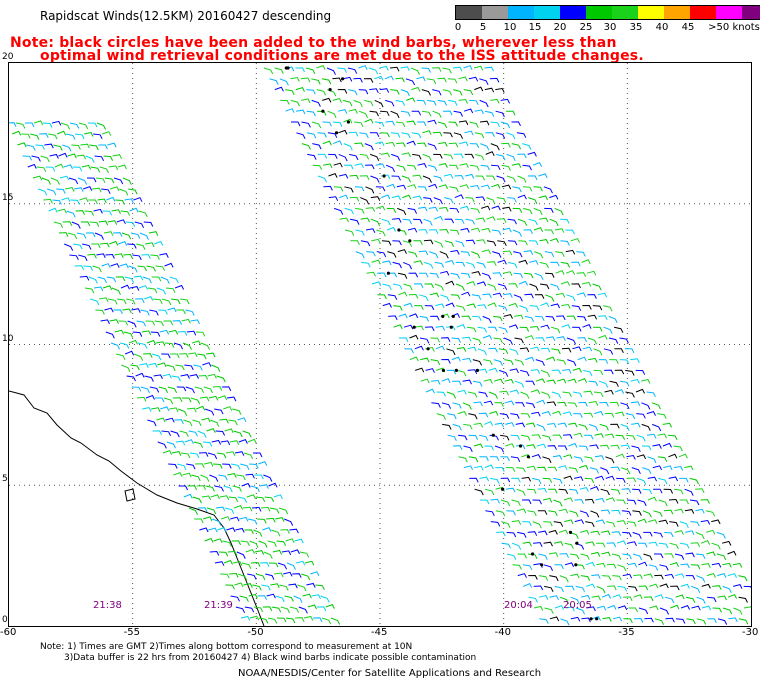 The height and width of the screenshot is (688, 760). Describe the element at coordinates (586, 27) in the screenshot. I see `colorbar-label: 25` at that location.